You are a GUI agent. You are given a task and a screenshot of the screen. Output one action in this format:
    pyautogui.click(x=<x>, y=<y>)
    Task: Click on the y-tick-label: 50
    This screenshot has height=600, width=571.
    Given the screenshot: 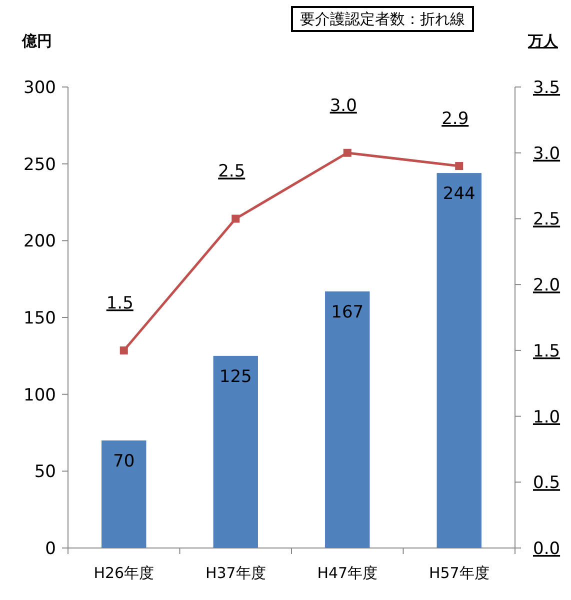 What is the action you would take?
    pyautogui.click(x=45, y=472)
    